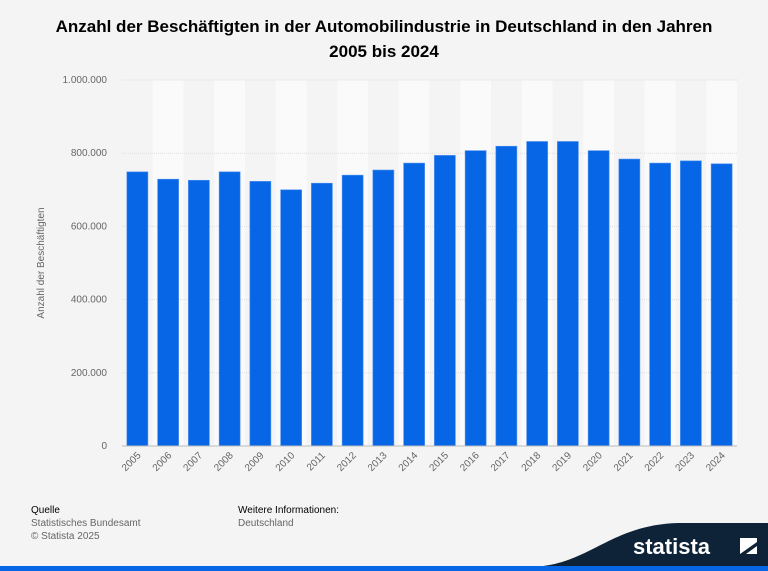 This screenshot has height=571, width=768. What do you see at coordinates (501, 462) in the screenshot?
I see `x-tick-label: 2017` at bounding box center [501, 462].